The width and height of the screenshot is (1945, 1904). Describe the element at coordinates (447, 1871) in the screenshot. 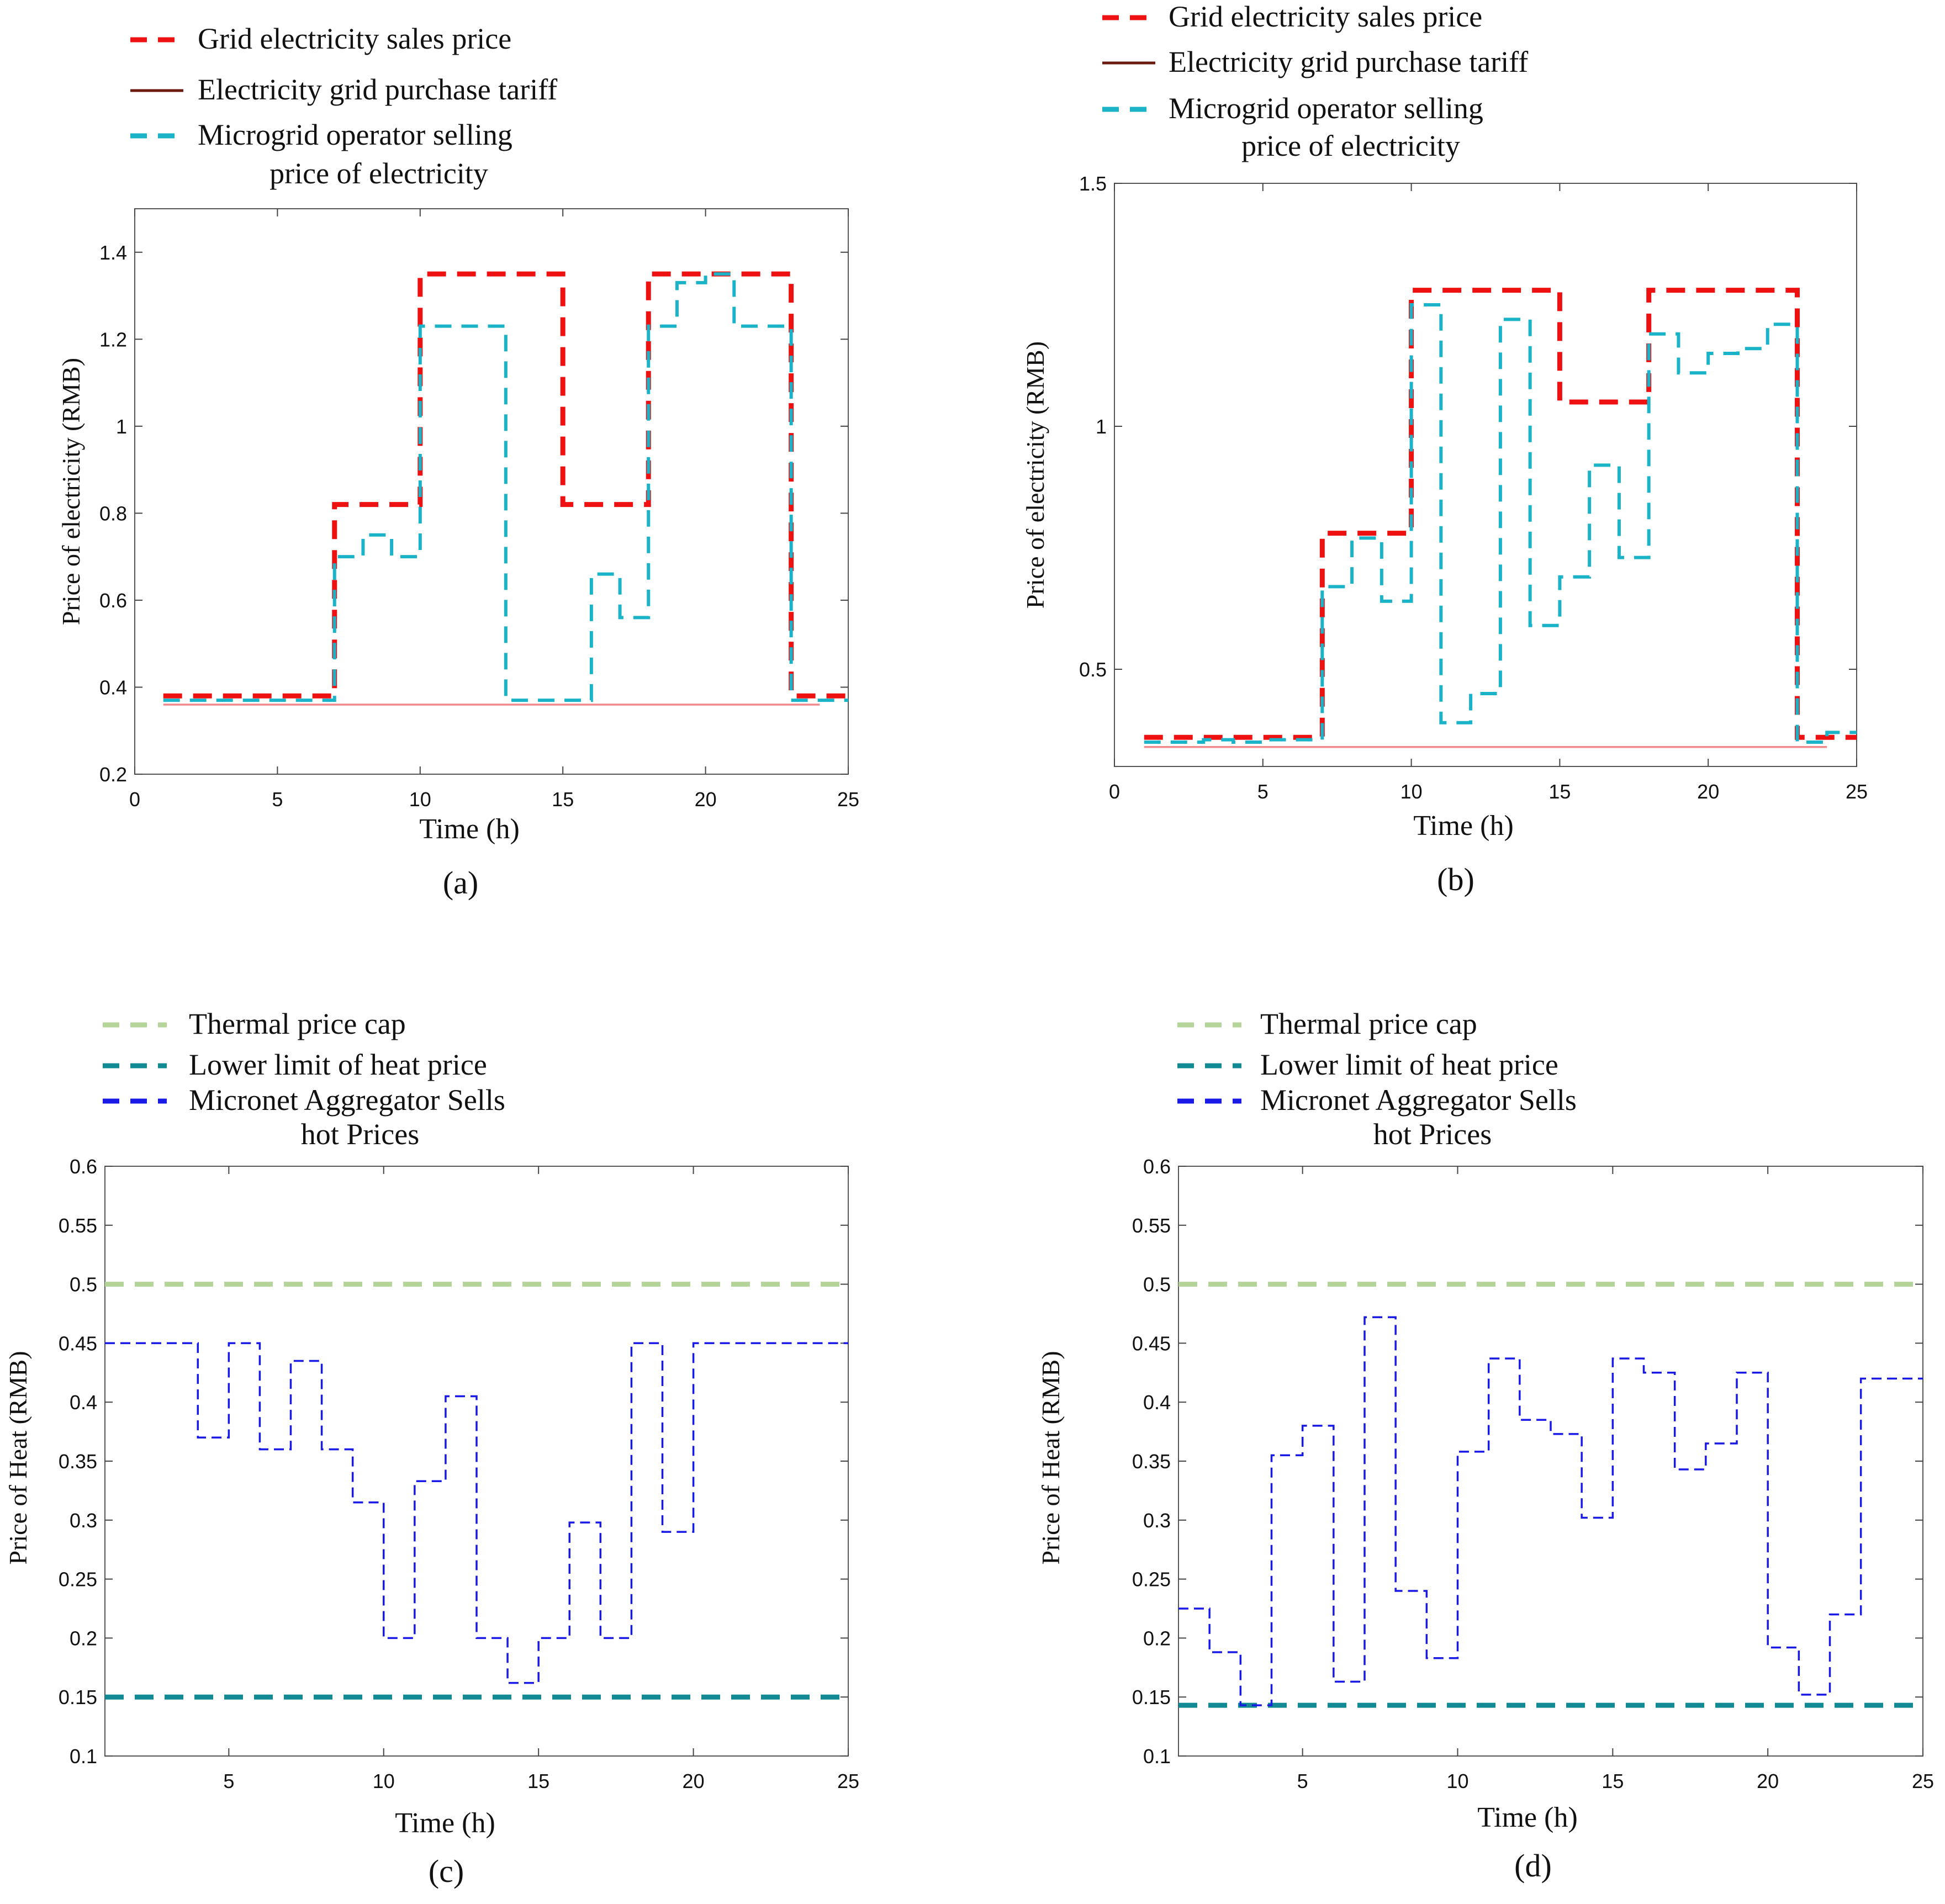

I see `panel-label: (c)` at that location.